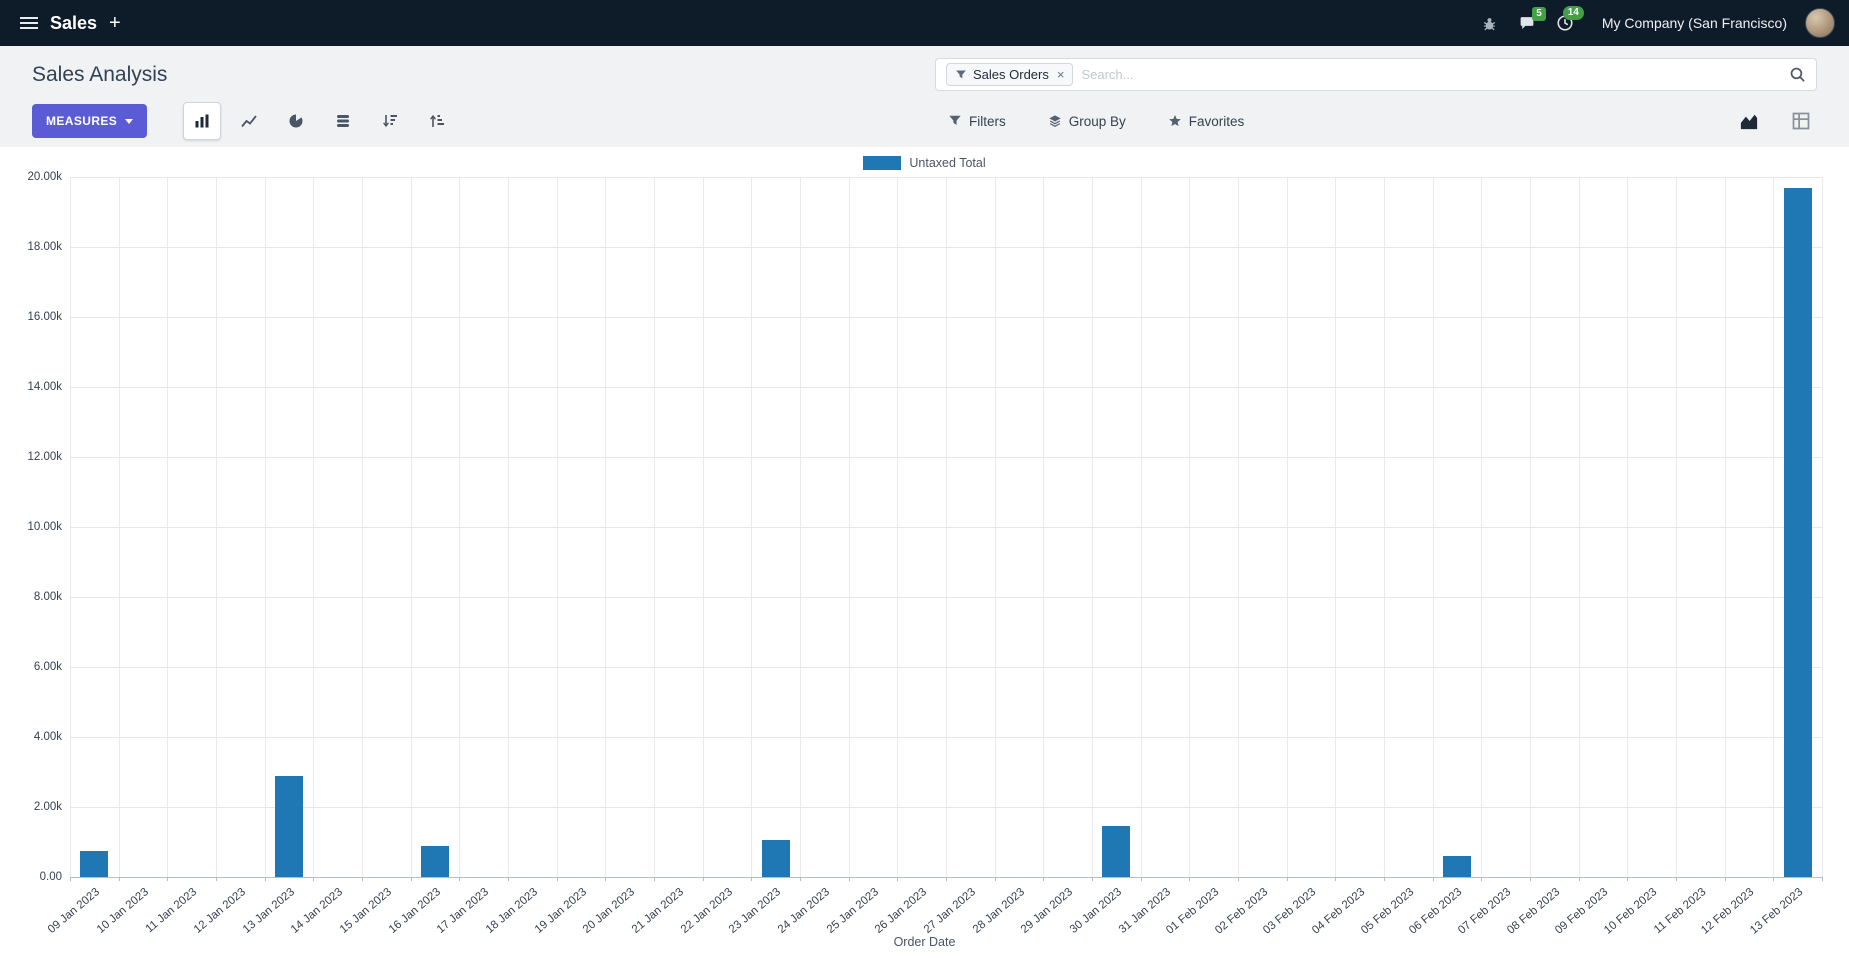 The image size is (1849, 958). Describe the element at coordinates (1206, 121) in the screenshot. I see `favorites-button: Favorites` at that location.